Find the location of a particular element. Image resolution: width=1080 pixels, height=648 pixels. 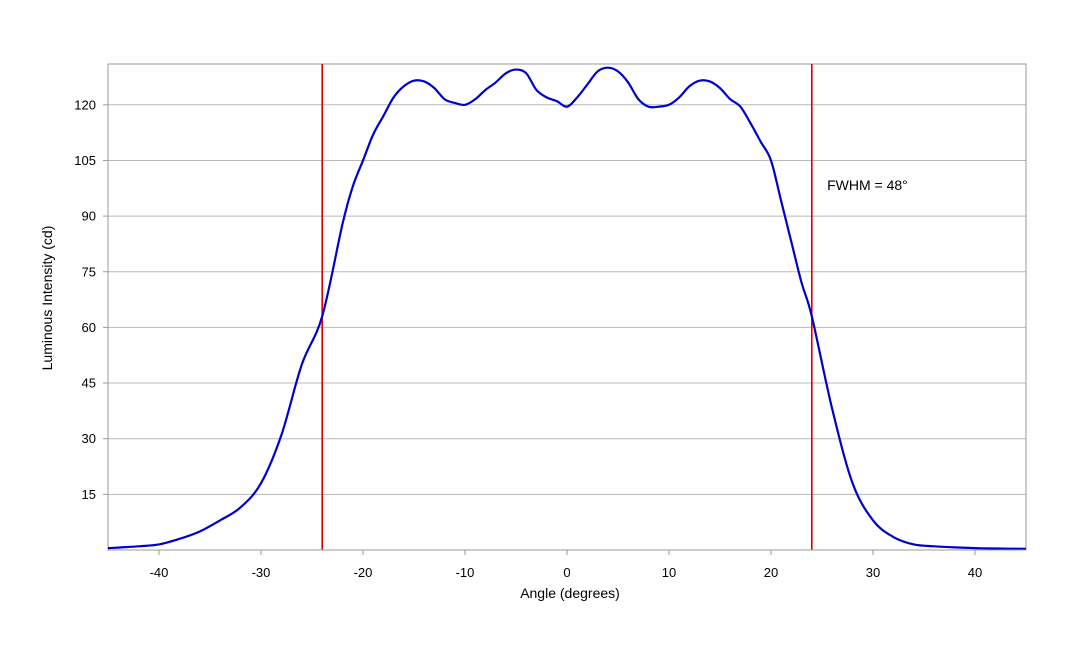

y-tick-label: 75 is located at coordinates (89, 271).